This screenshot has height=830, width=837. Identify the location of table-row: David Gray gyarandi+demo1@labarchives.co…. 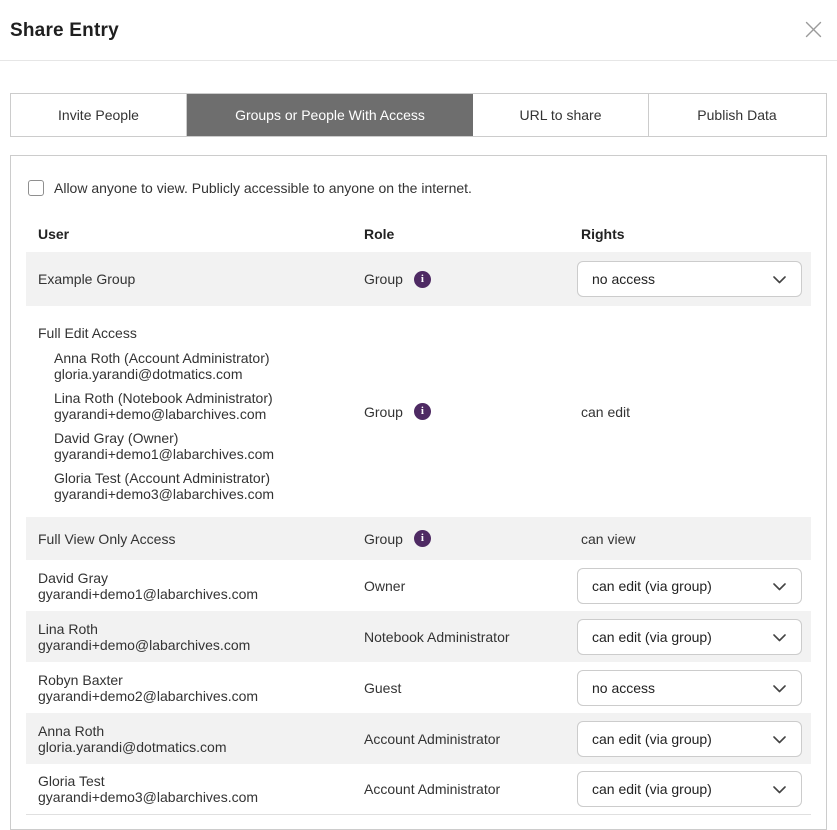
(418, 585).